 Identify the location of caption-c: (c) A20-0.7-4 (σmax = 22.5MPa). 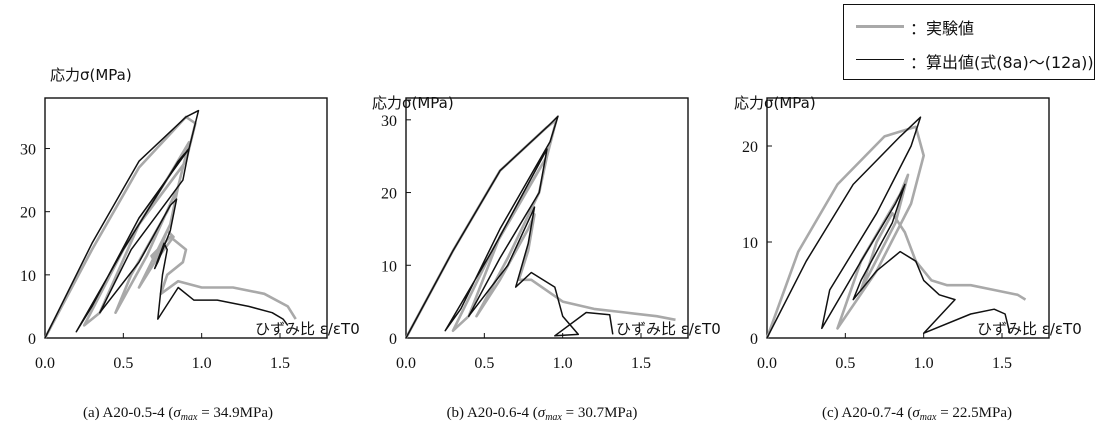
(917, 414).